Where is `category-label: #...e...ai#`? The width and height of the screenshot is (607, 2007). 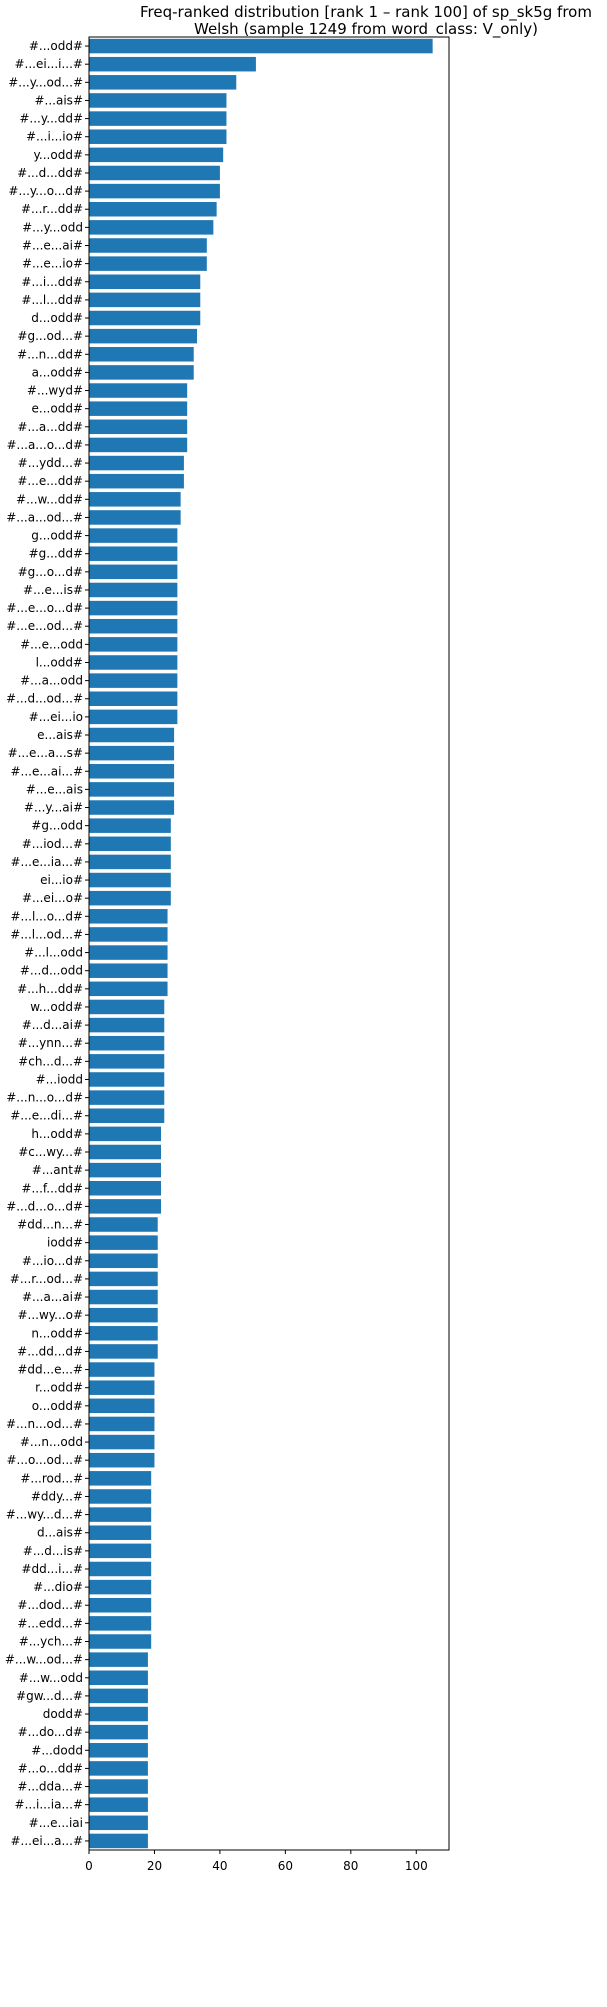 category-label: #...e...ai# is located at coordinates (52, 245).